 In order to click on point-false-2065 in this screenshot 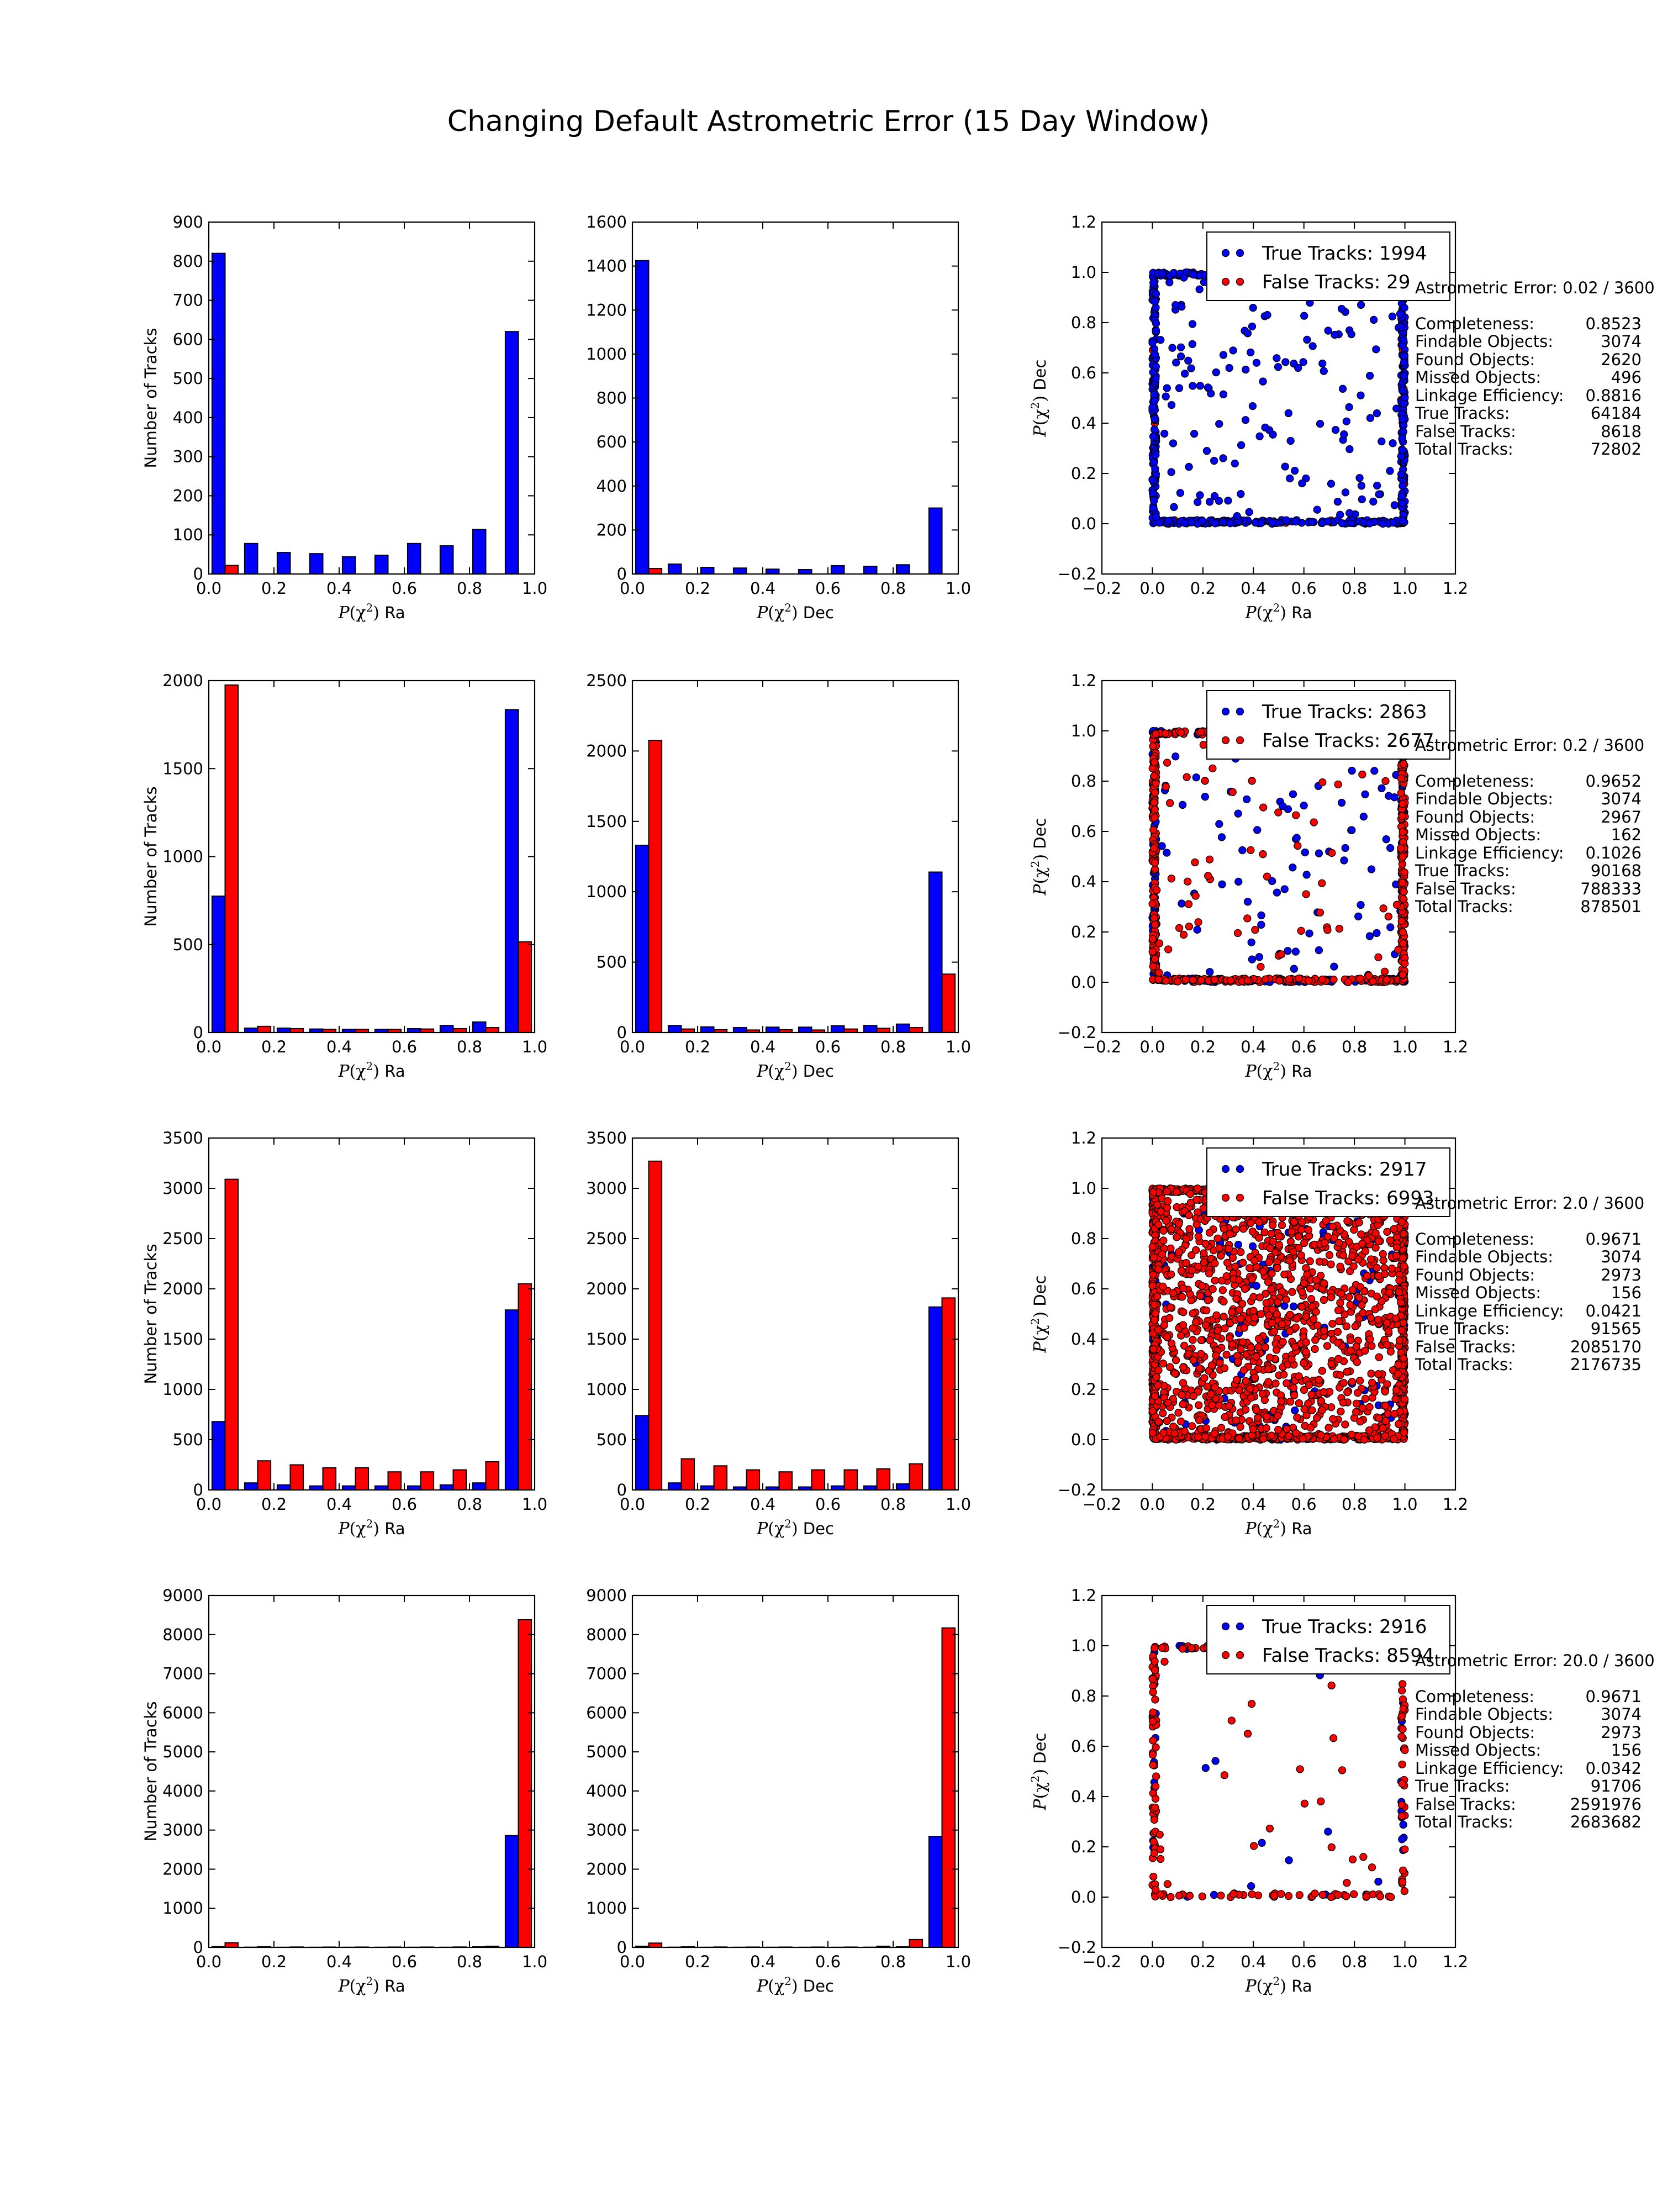, I will do `click(1338, 1342)`.